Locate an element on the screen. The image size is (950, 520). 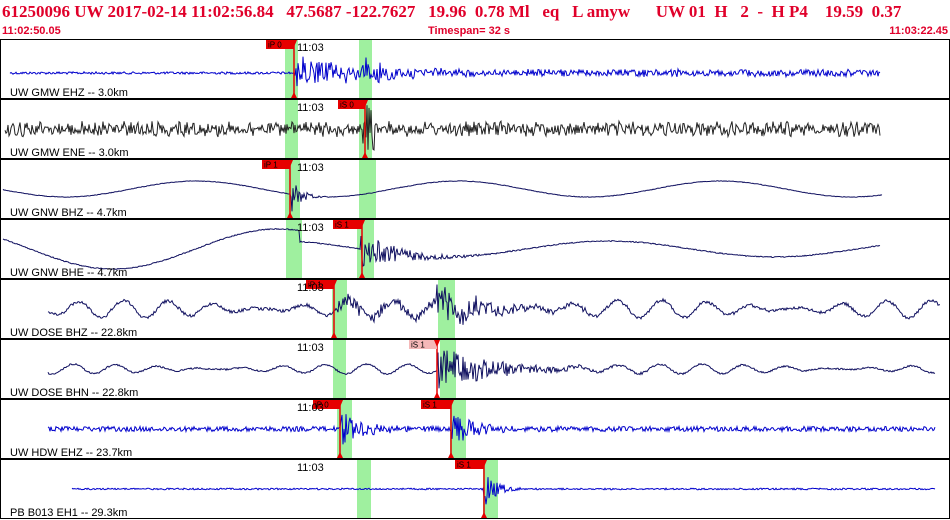
channel-label: UW GNW BHE -- 4.7km is located at coordinates (68, 273).